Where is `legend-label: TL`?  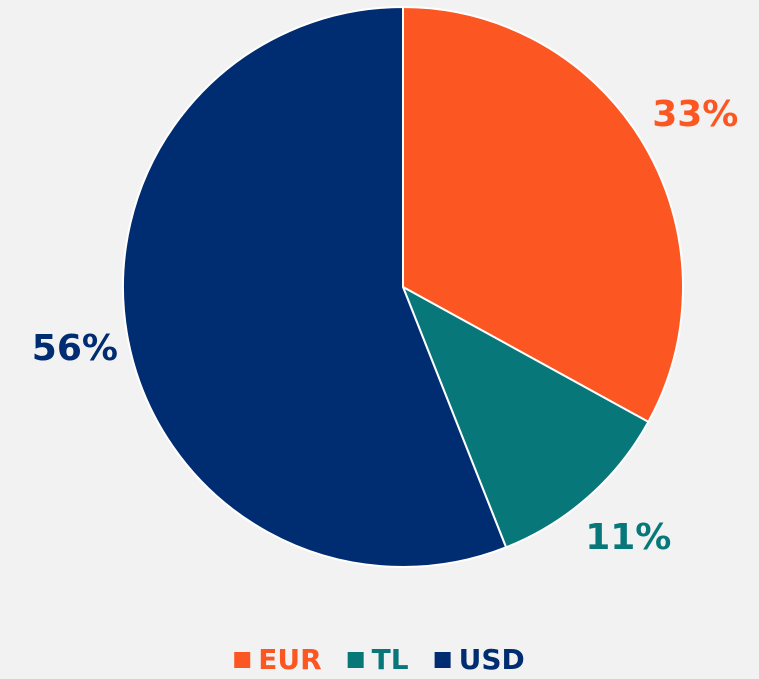 legend-label: TL is located at coordinates (390, 659).